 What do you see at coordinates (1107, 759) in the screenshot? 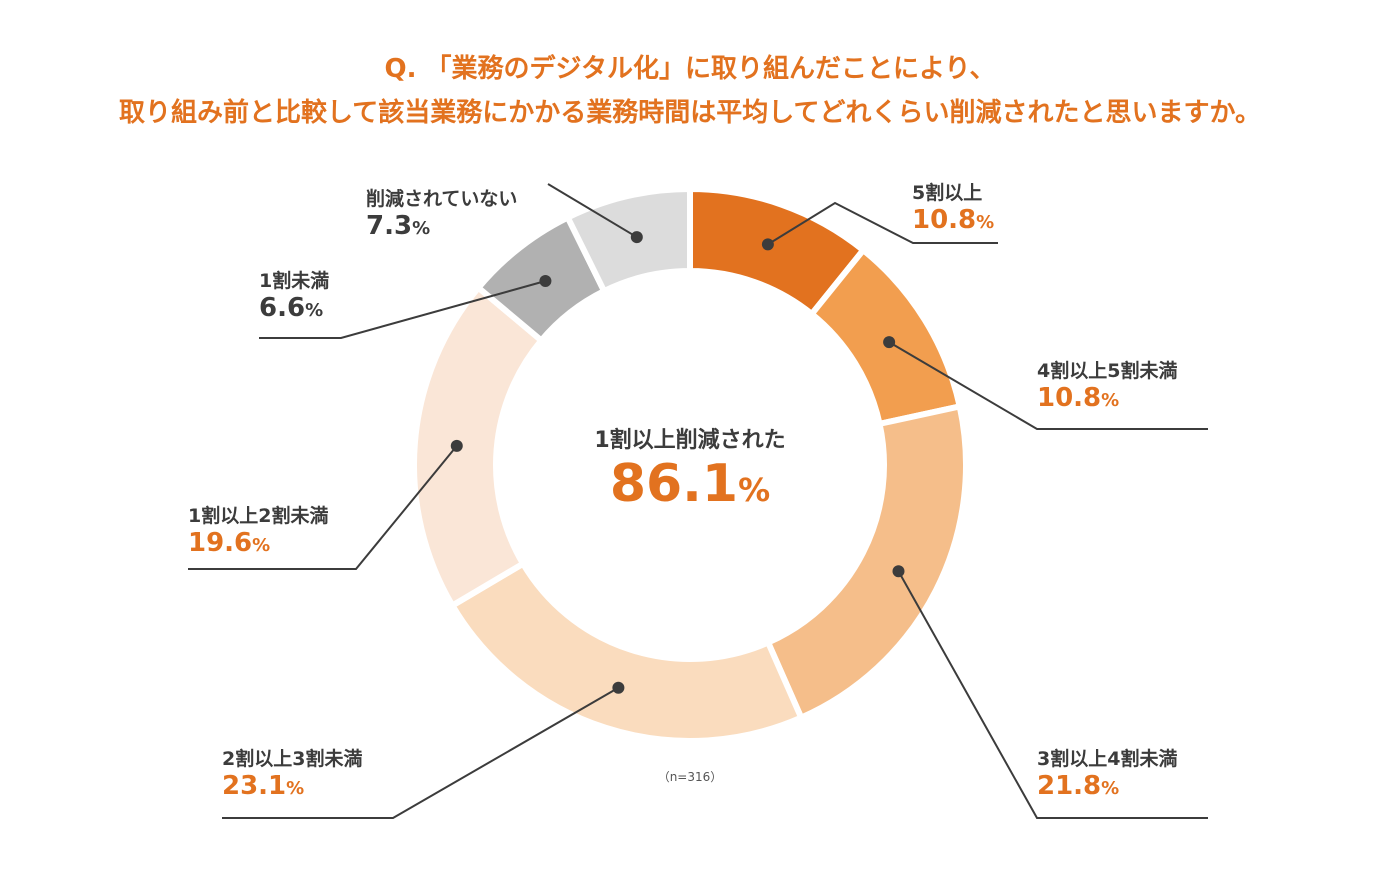
I see `slice-category: 3割以上4割未満` at bounding box center [1107, 759].